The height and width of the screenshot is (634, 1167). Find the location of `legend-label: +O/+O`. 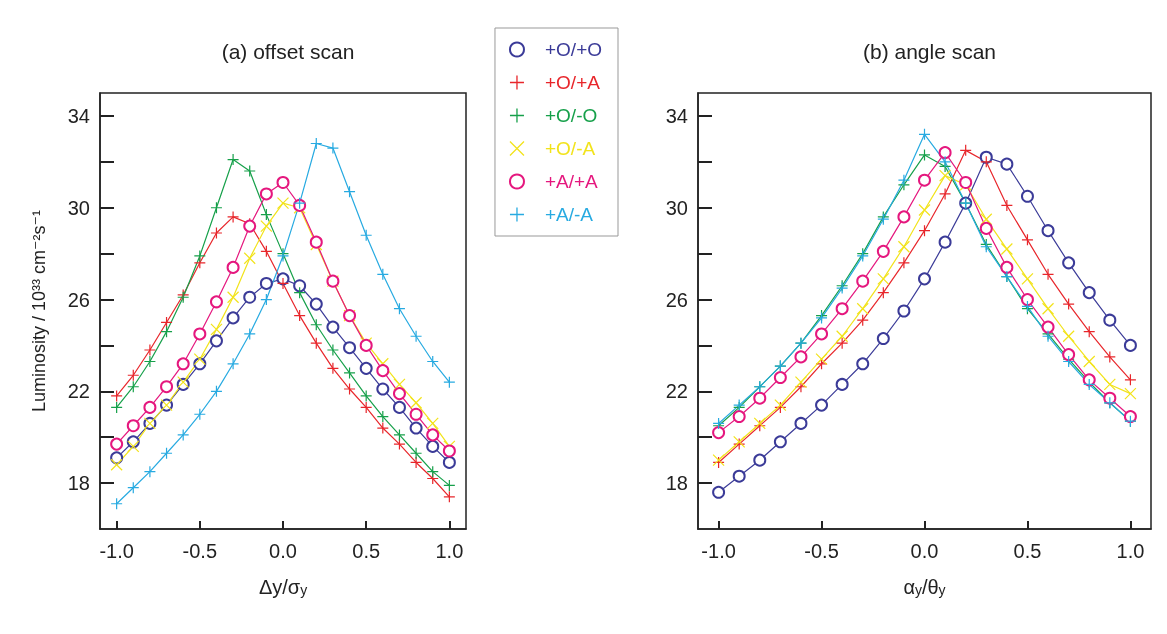

legend-label: +O/+O is located at coordinates (573, 49).